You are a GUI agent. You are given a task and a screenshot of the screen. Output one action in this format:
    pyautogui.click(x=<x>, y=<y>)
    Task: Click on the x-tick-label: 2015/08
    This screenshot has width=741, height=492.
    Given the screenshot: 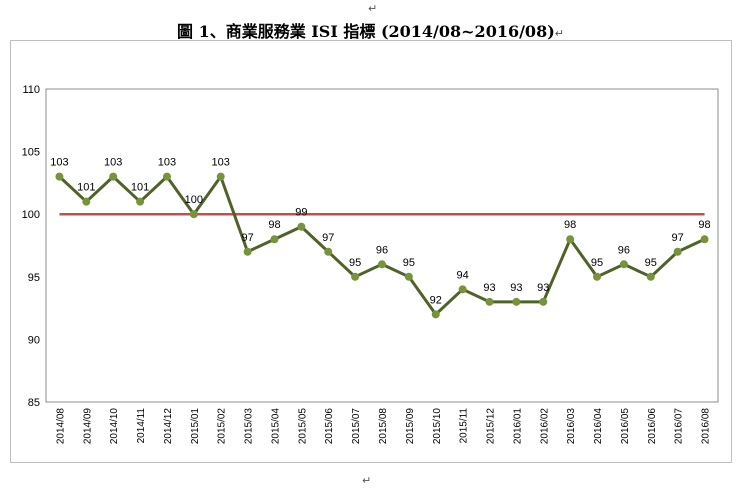 What is the action you would take?
    pyautogui.click(x=383, y=426)
    